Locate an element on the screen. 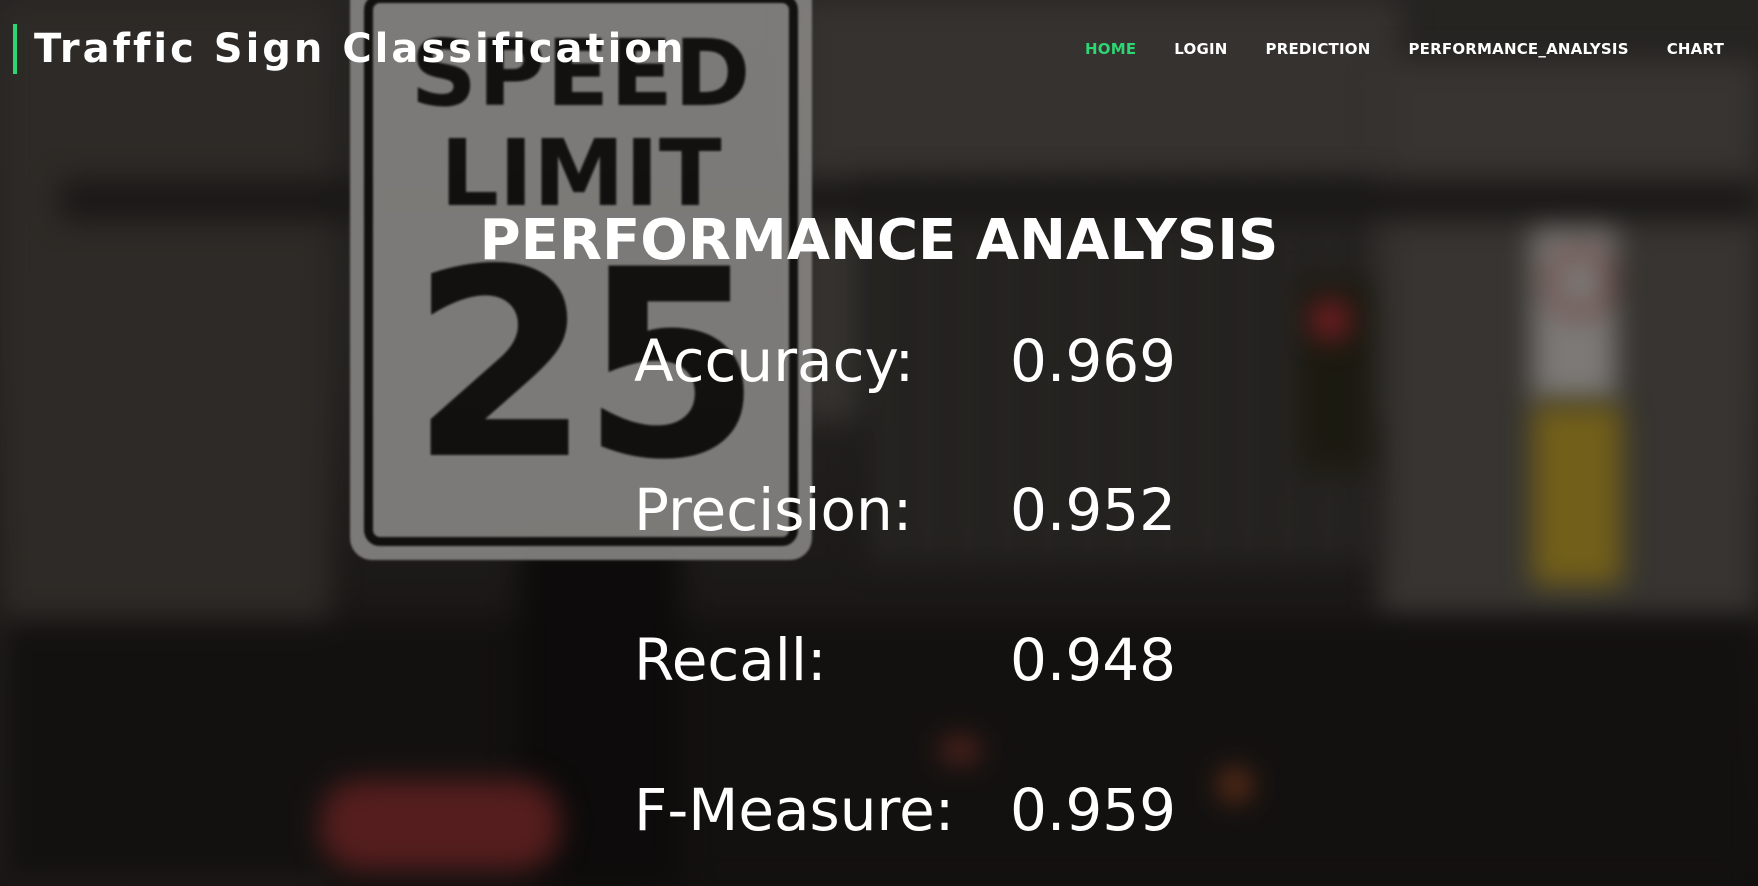  metric-label: Recall: is located at coordinates (730, 660).